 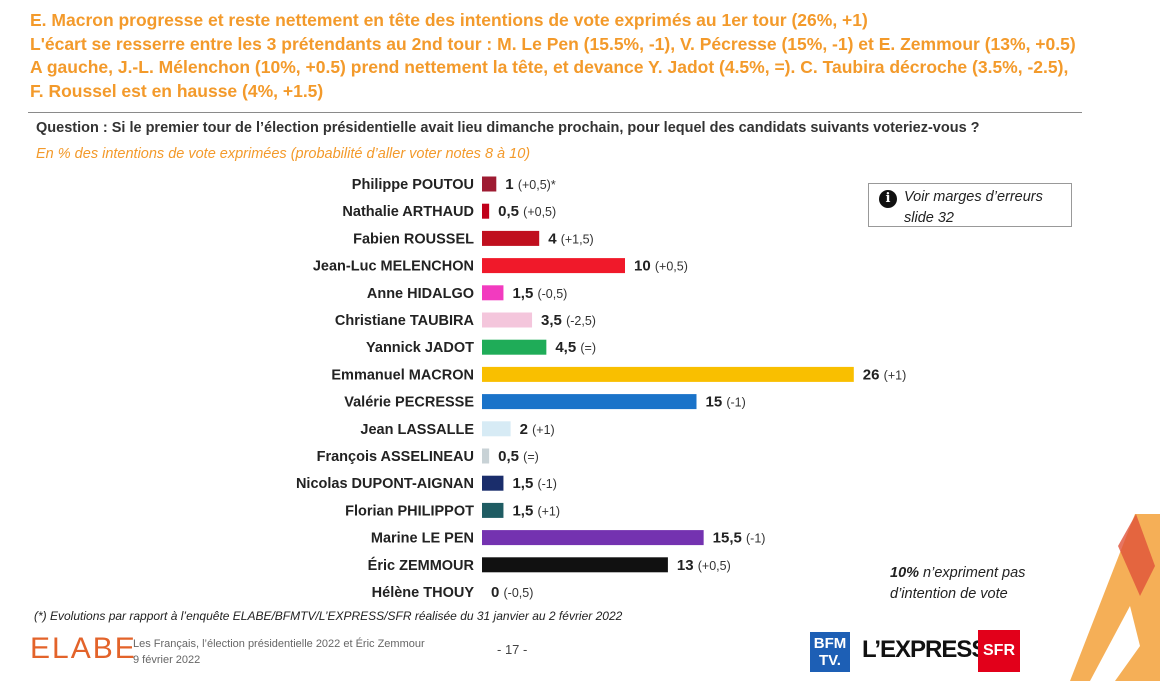 I want to click on sfr-logo: SFR, so click(x=999, y=651).